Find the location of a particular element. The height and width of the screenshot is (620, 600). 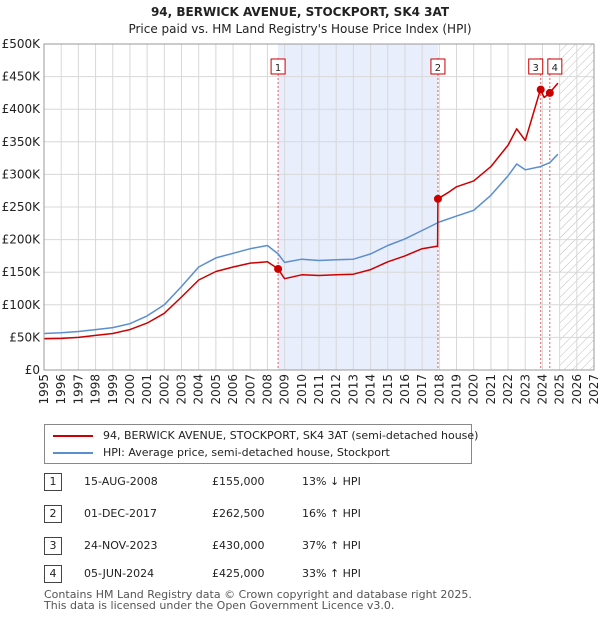

x-tick-label: 2003 is located at coordinates (182, 389).